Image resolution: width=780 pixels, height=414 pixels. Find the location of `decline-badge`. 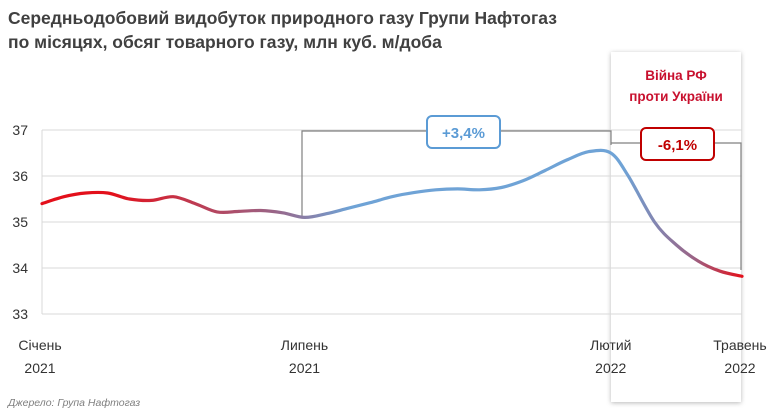

decline-badge is located at coordinates (677, 144).